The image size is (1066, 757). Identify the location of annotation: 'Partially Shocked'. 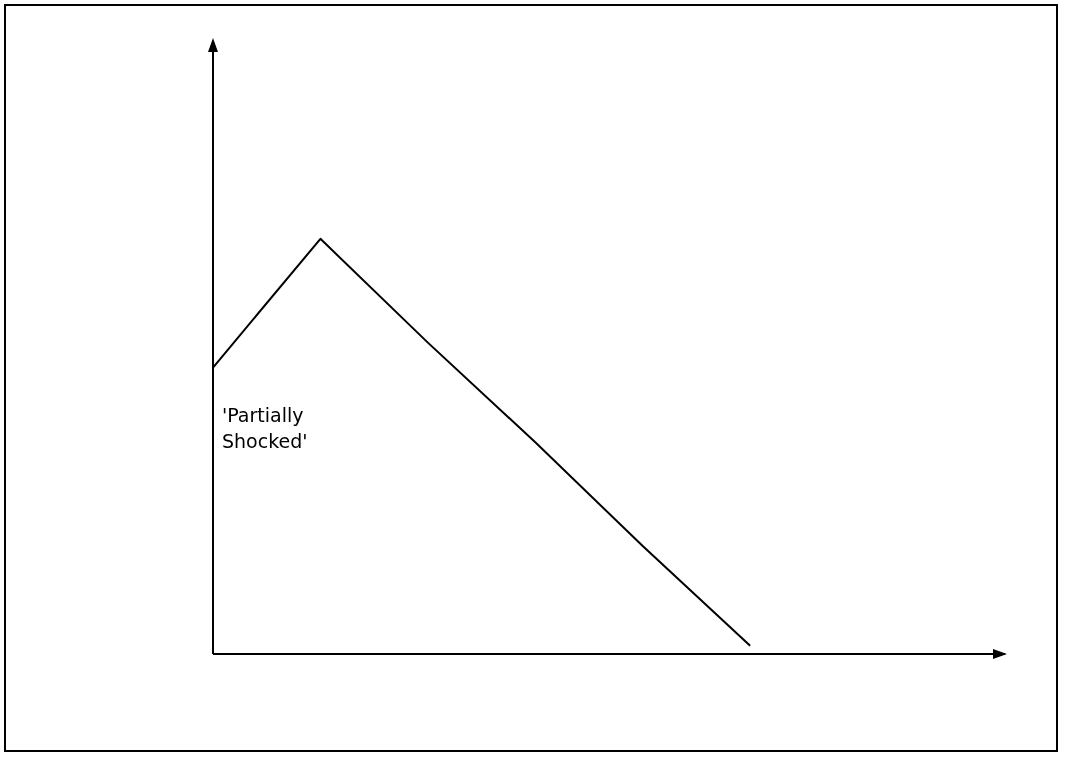
(265, 428).